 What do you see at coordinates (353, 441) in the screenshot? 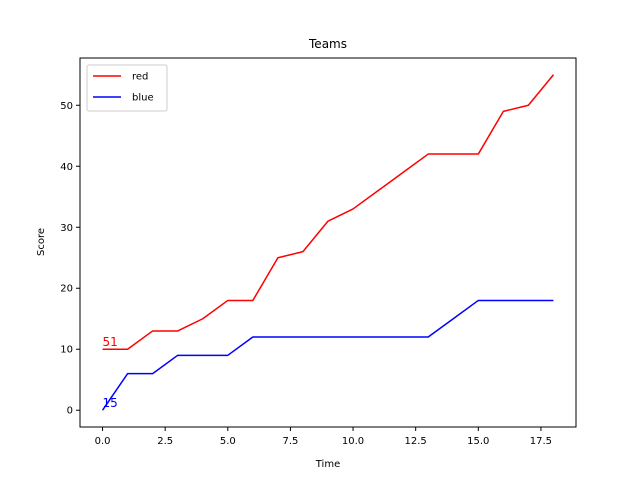
I see `x-tick-label: 10.0` at bounding box center [353, 441].